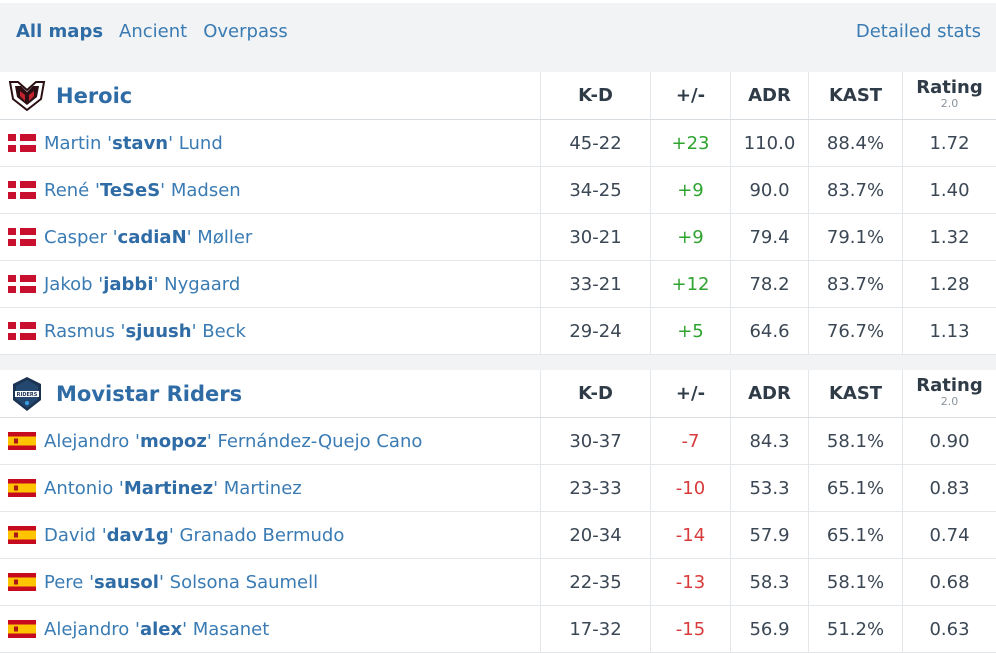 The image size is (996, 653). What do you see at coordinates (690, 331) in the screenshot?
I see `plusminus-value: +5` at bounding box center [690, 331].